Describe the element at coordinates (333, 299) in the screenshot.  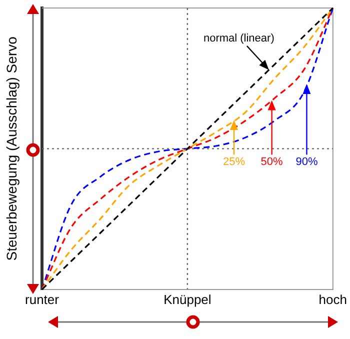
I see `x-tick-label: hoch` at that location.